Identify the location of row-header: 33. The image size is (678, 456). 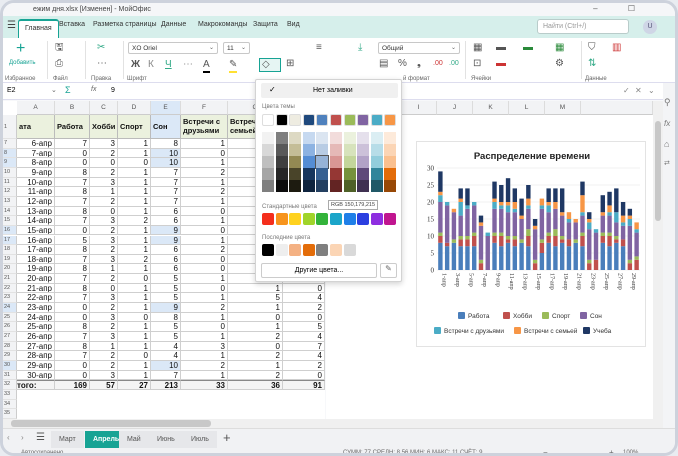
(10, 394).